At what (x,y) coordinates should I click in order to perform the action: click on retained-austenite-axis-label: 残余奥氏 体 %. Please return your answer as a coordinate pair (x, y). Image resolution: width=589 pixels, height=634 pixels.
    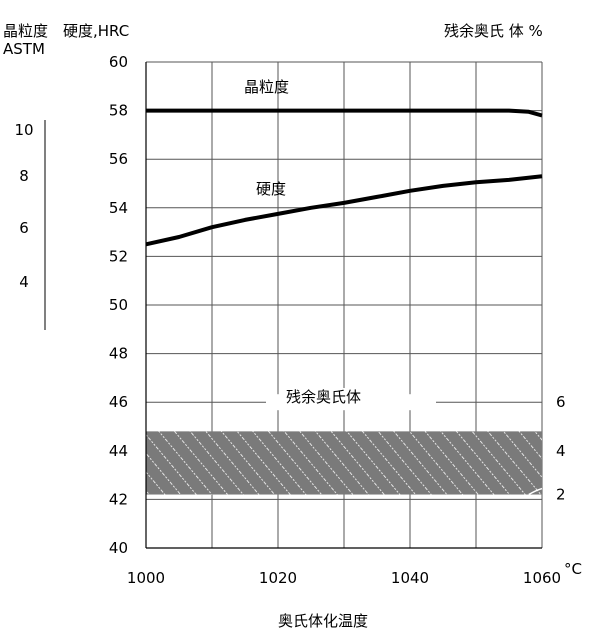
    Looking at the image, I should click on (493, 31).